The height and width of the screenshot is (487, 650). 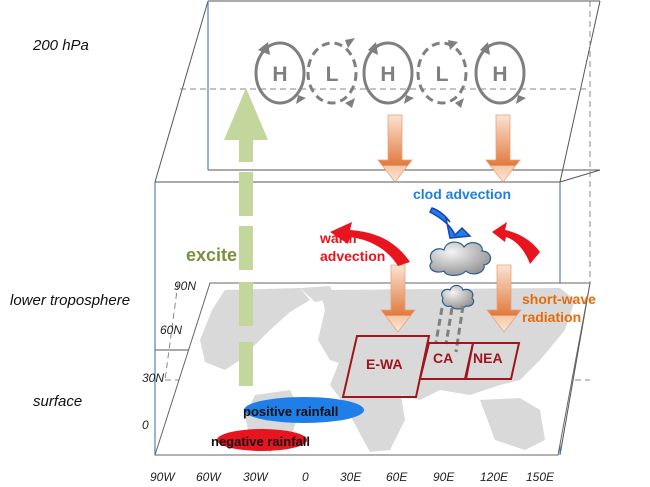 I want to click on level-label-lower-troposphere: lower troposphere, so click(x=70, y=300).